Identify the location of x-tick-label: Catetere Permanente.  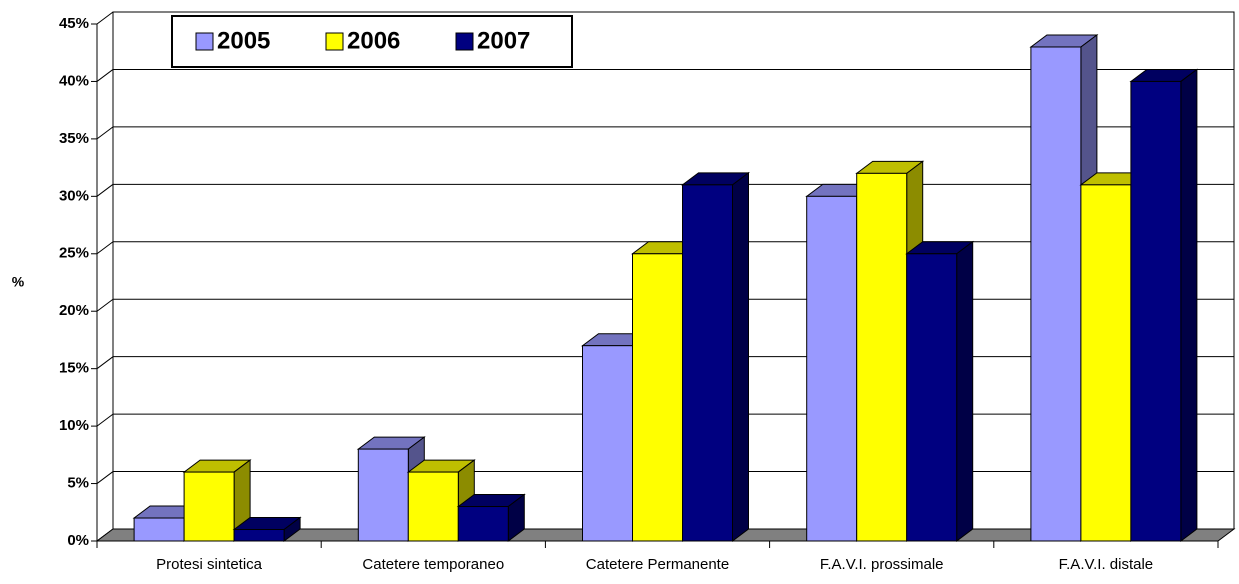
(657, 564).